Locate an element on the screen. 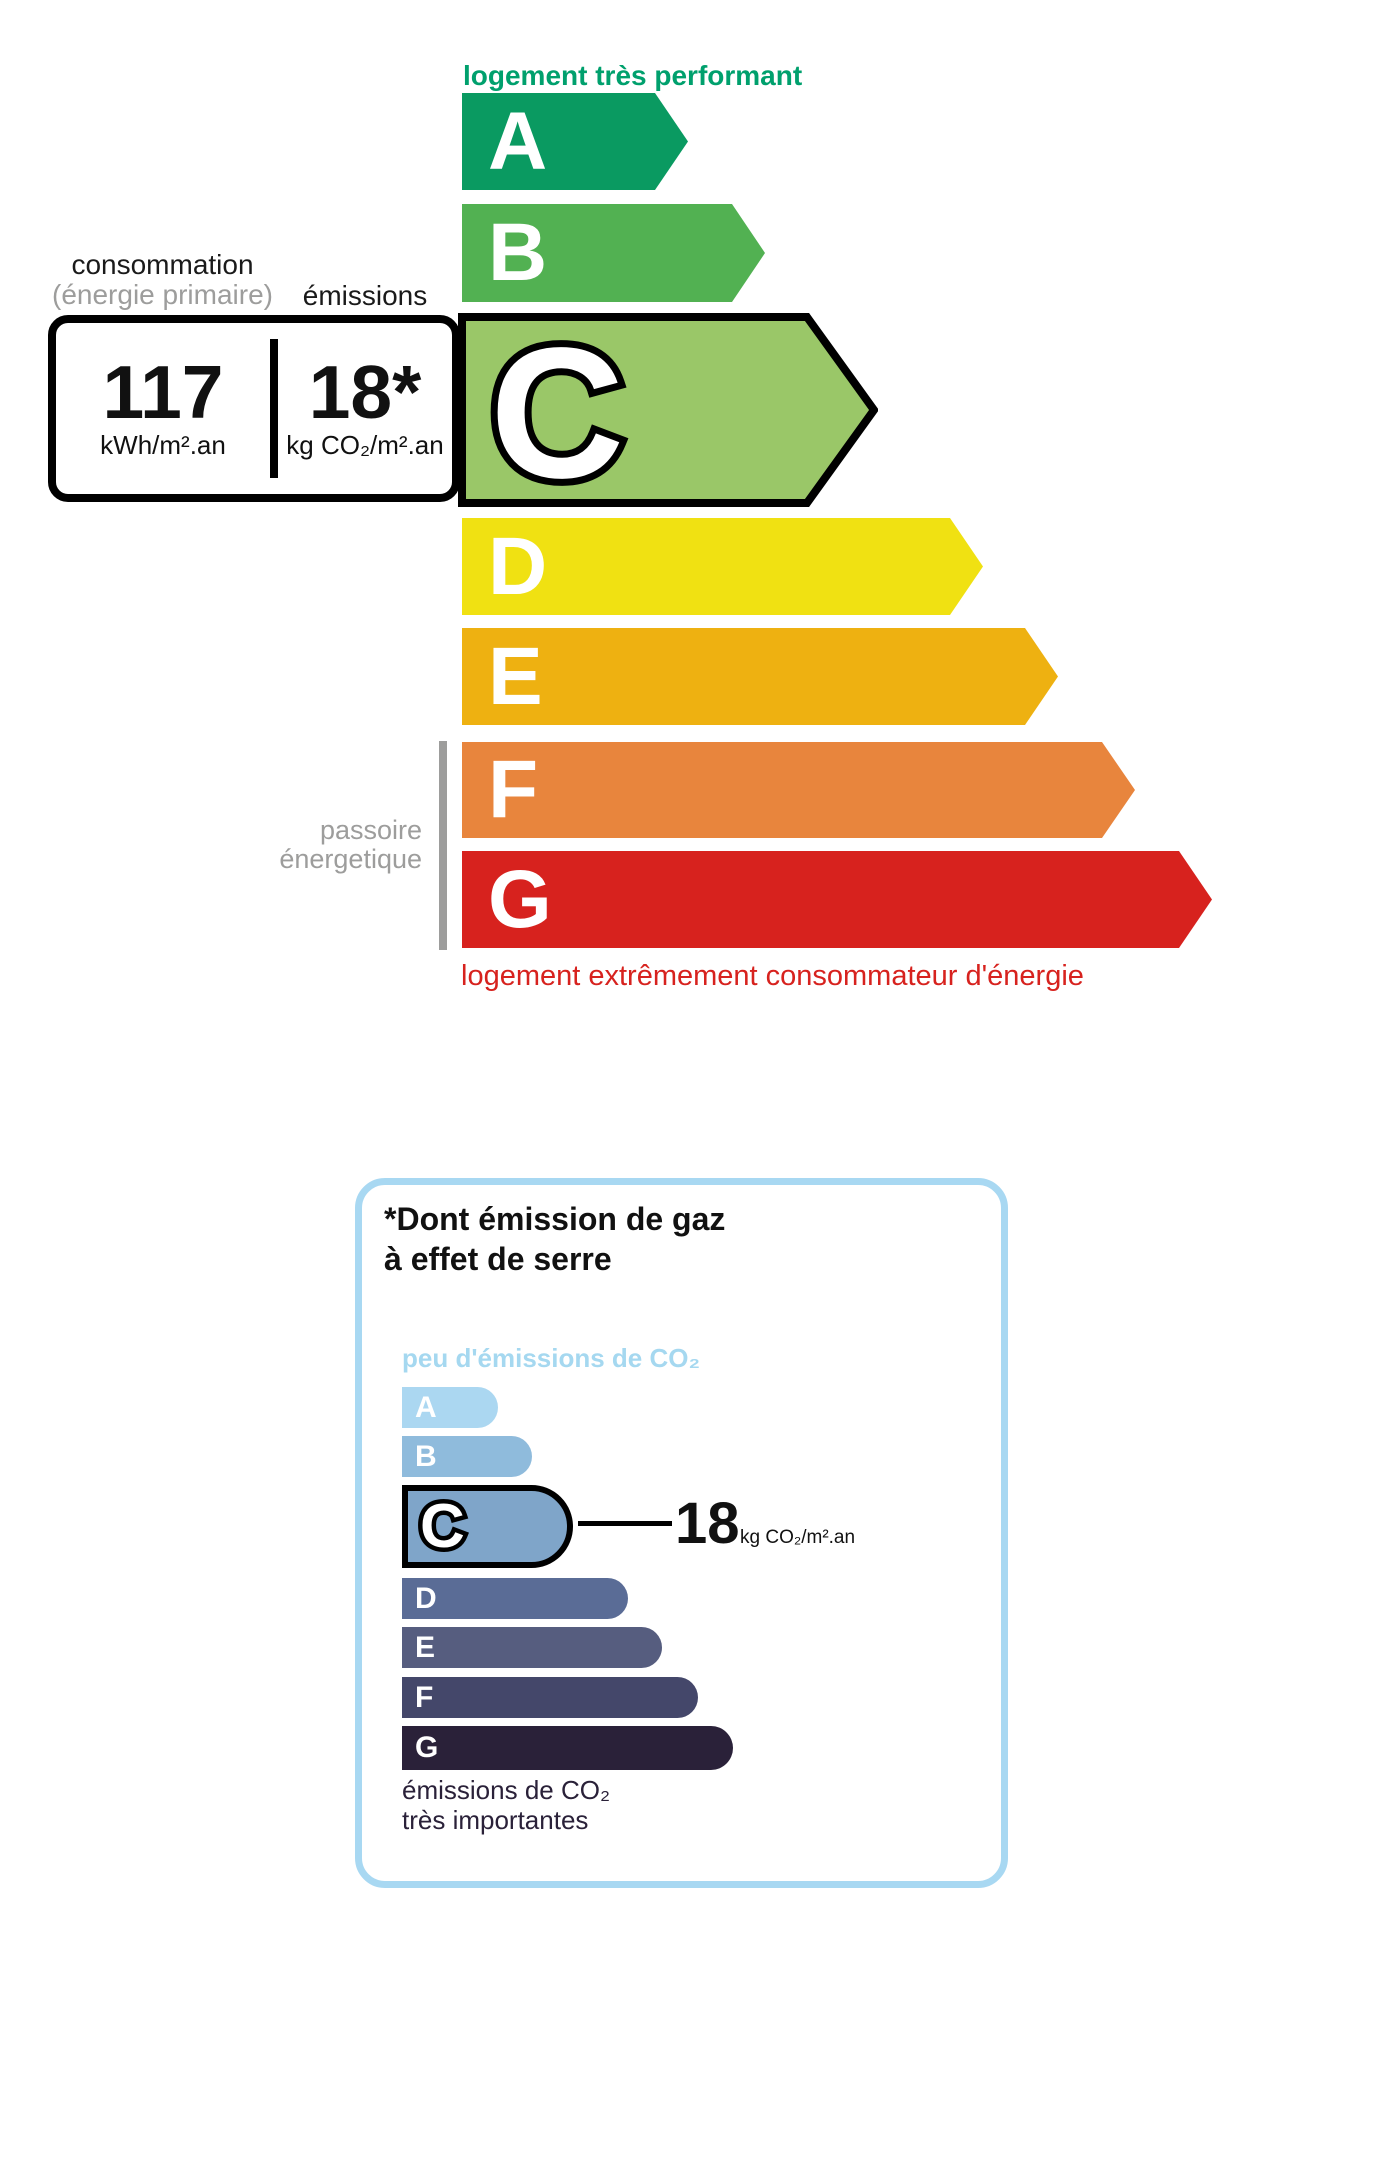 Image resolution: width=1380 pixels, height=2158 pixels. emissions-unit: kg CO₂/m².an is located at coordinates (365, 445).